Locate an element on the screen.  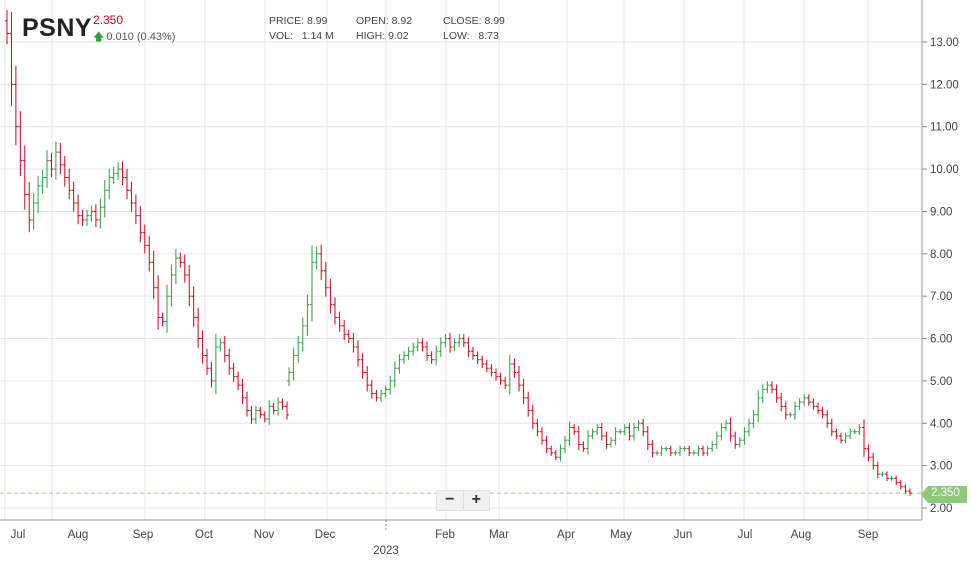
open-label: OPEN: is located at coordinates (372, 21).